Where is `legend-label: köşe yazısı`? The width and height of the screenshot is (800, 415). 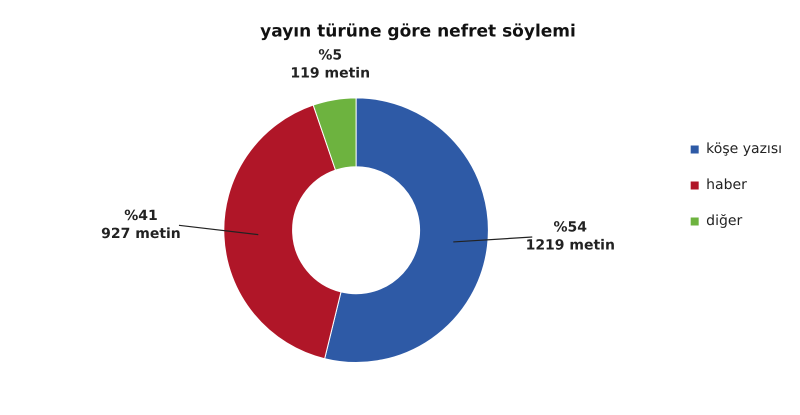
legend-label: köşe yazısı is located at coordinates (744, 149).